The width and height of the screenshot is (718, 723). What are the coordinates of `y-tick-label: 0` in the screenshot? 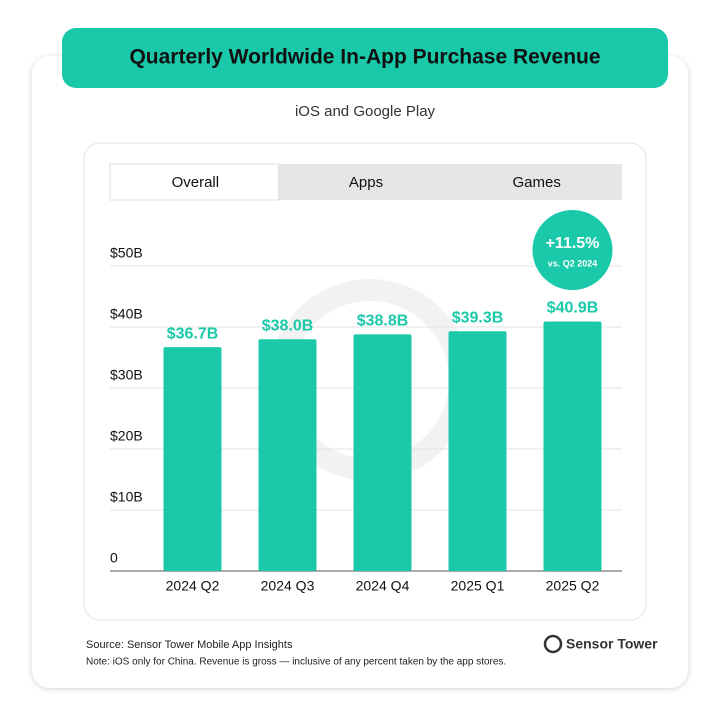 It's located at (114, 558).